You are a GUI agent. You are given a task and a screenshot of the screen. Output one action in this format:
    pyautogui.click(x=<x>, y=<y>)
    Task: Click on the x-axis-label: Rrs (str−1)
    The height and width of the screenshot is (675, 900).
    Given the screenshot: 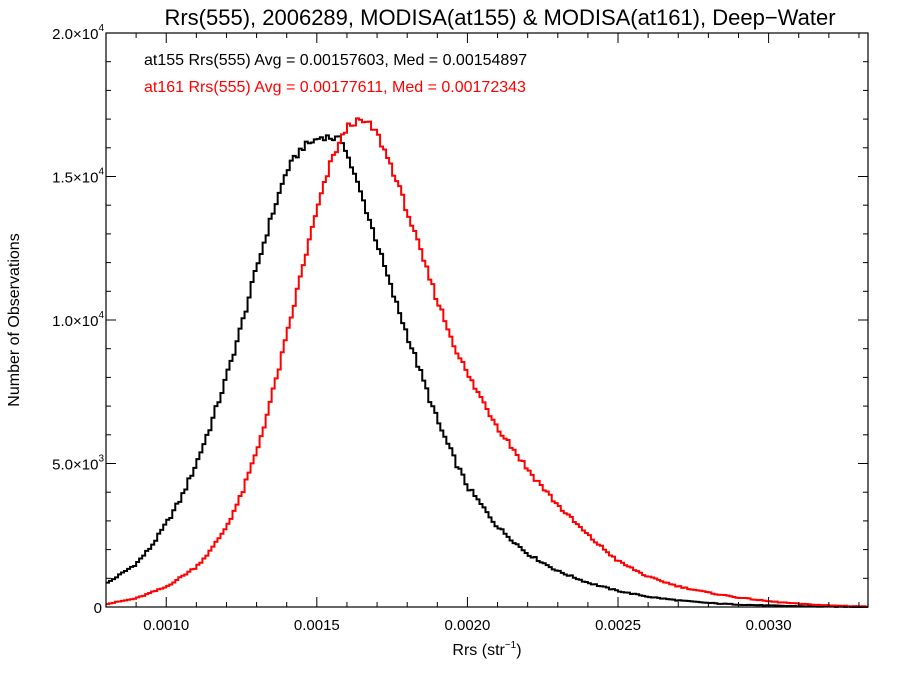 What is the action you would take?
    pyautogui.click(x=486, y=649)
    